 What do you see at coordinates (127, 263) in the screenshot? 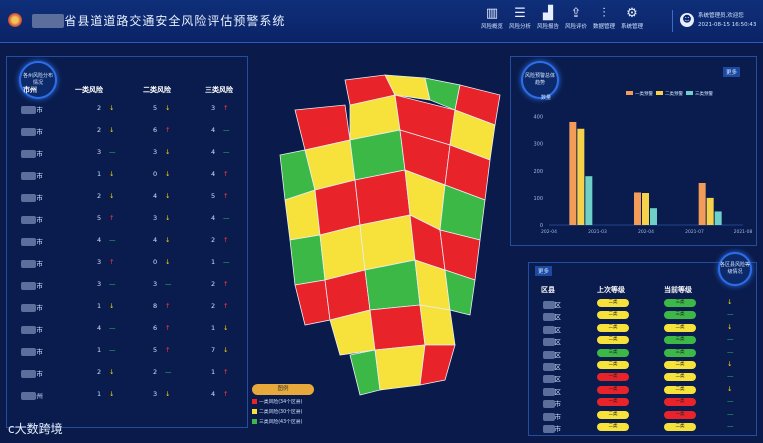
I see `city-row: xxxx市3↑0↓1—` at bounding box center [127, 263].